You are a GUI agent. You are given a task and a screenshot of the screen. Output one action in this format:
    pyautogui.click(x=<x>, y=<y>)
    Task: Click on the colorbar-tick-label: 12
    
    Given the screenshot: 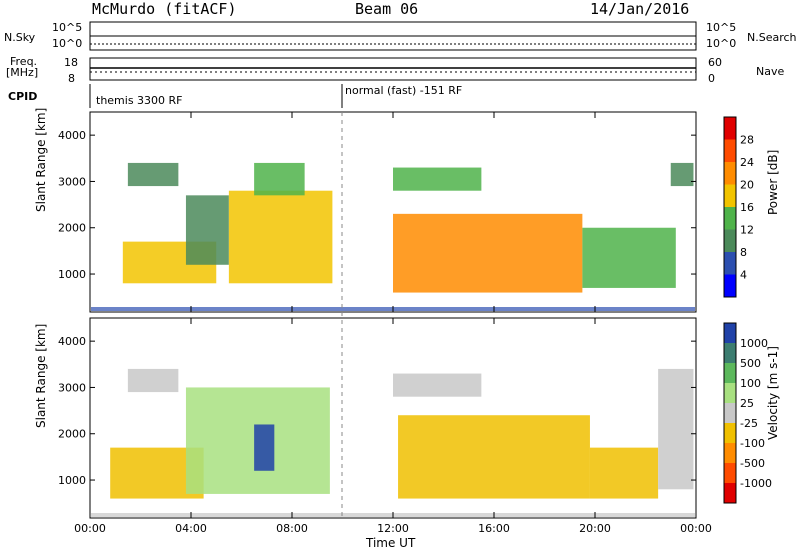 What is the action you would take?
    pyautogui.click(x=747, y=230)
    